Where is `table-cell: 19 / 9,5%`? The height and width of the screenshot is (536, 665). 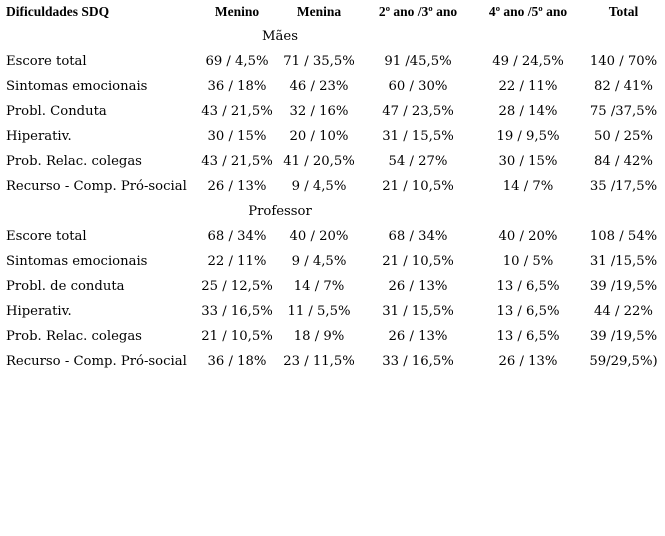 table-cell: 19 / 9,5% is located at coordinates (528, 136).